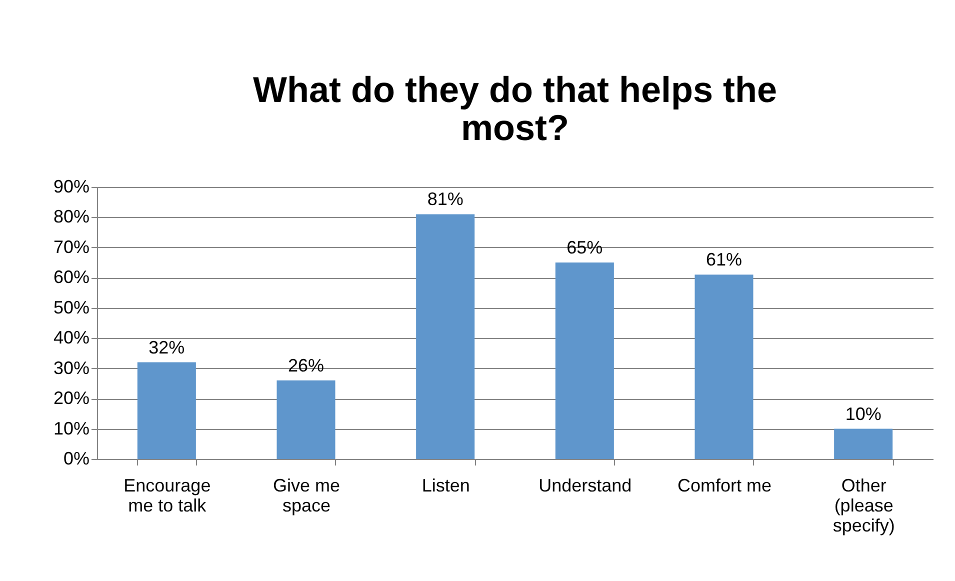 The width and height of the screenshot is (955, 581). I want to click on y-tick-label: 50%, so click(71, 307).